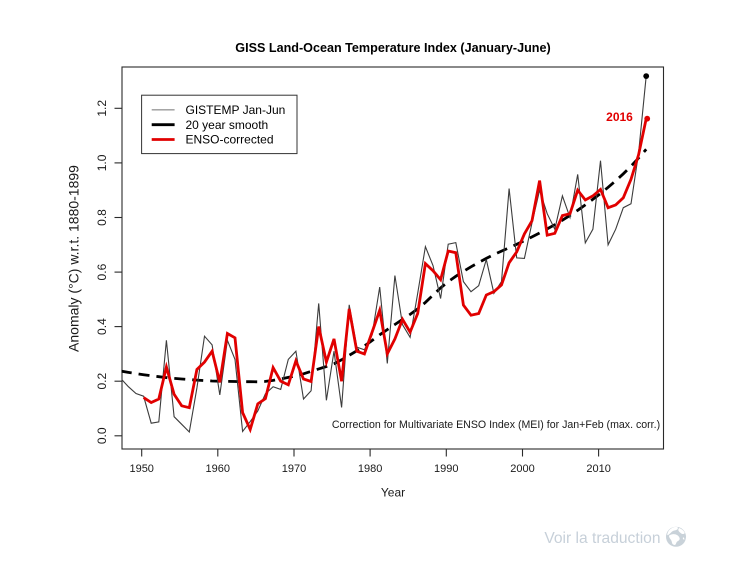 The height and width of the screenshot is (562, 746). What do you see at coordinates (294, 469) in the screenshot?
I see `svg-text: 1970` at bounding box center [294, 469].